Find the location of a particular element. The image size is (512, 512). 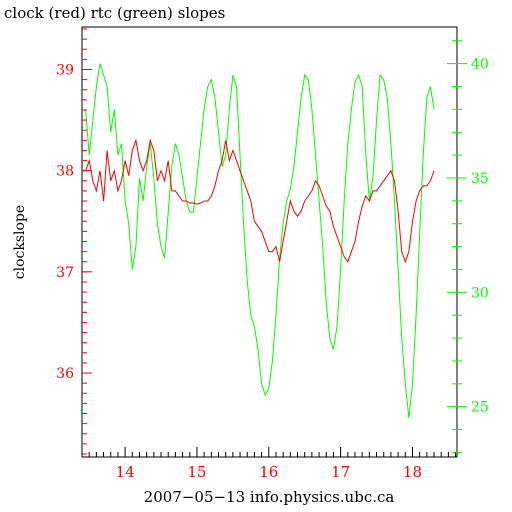

bottom-tick-label: 14 is located at coordinates (125, 472).